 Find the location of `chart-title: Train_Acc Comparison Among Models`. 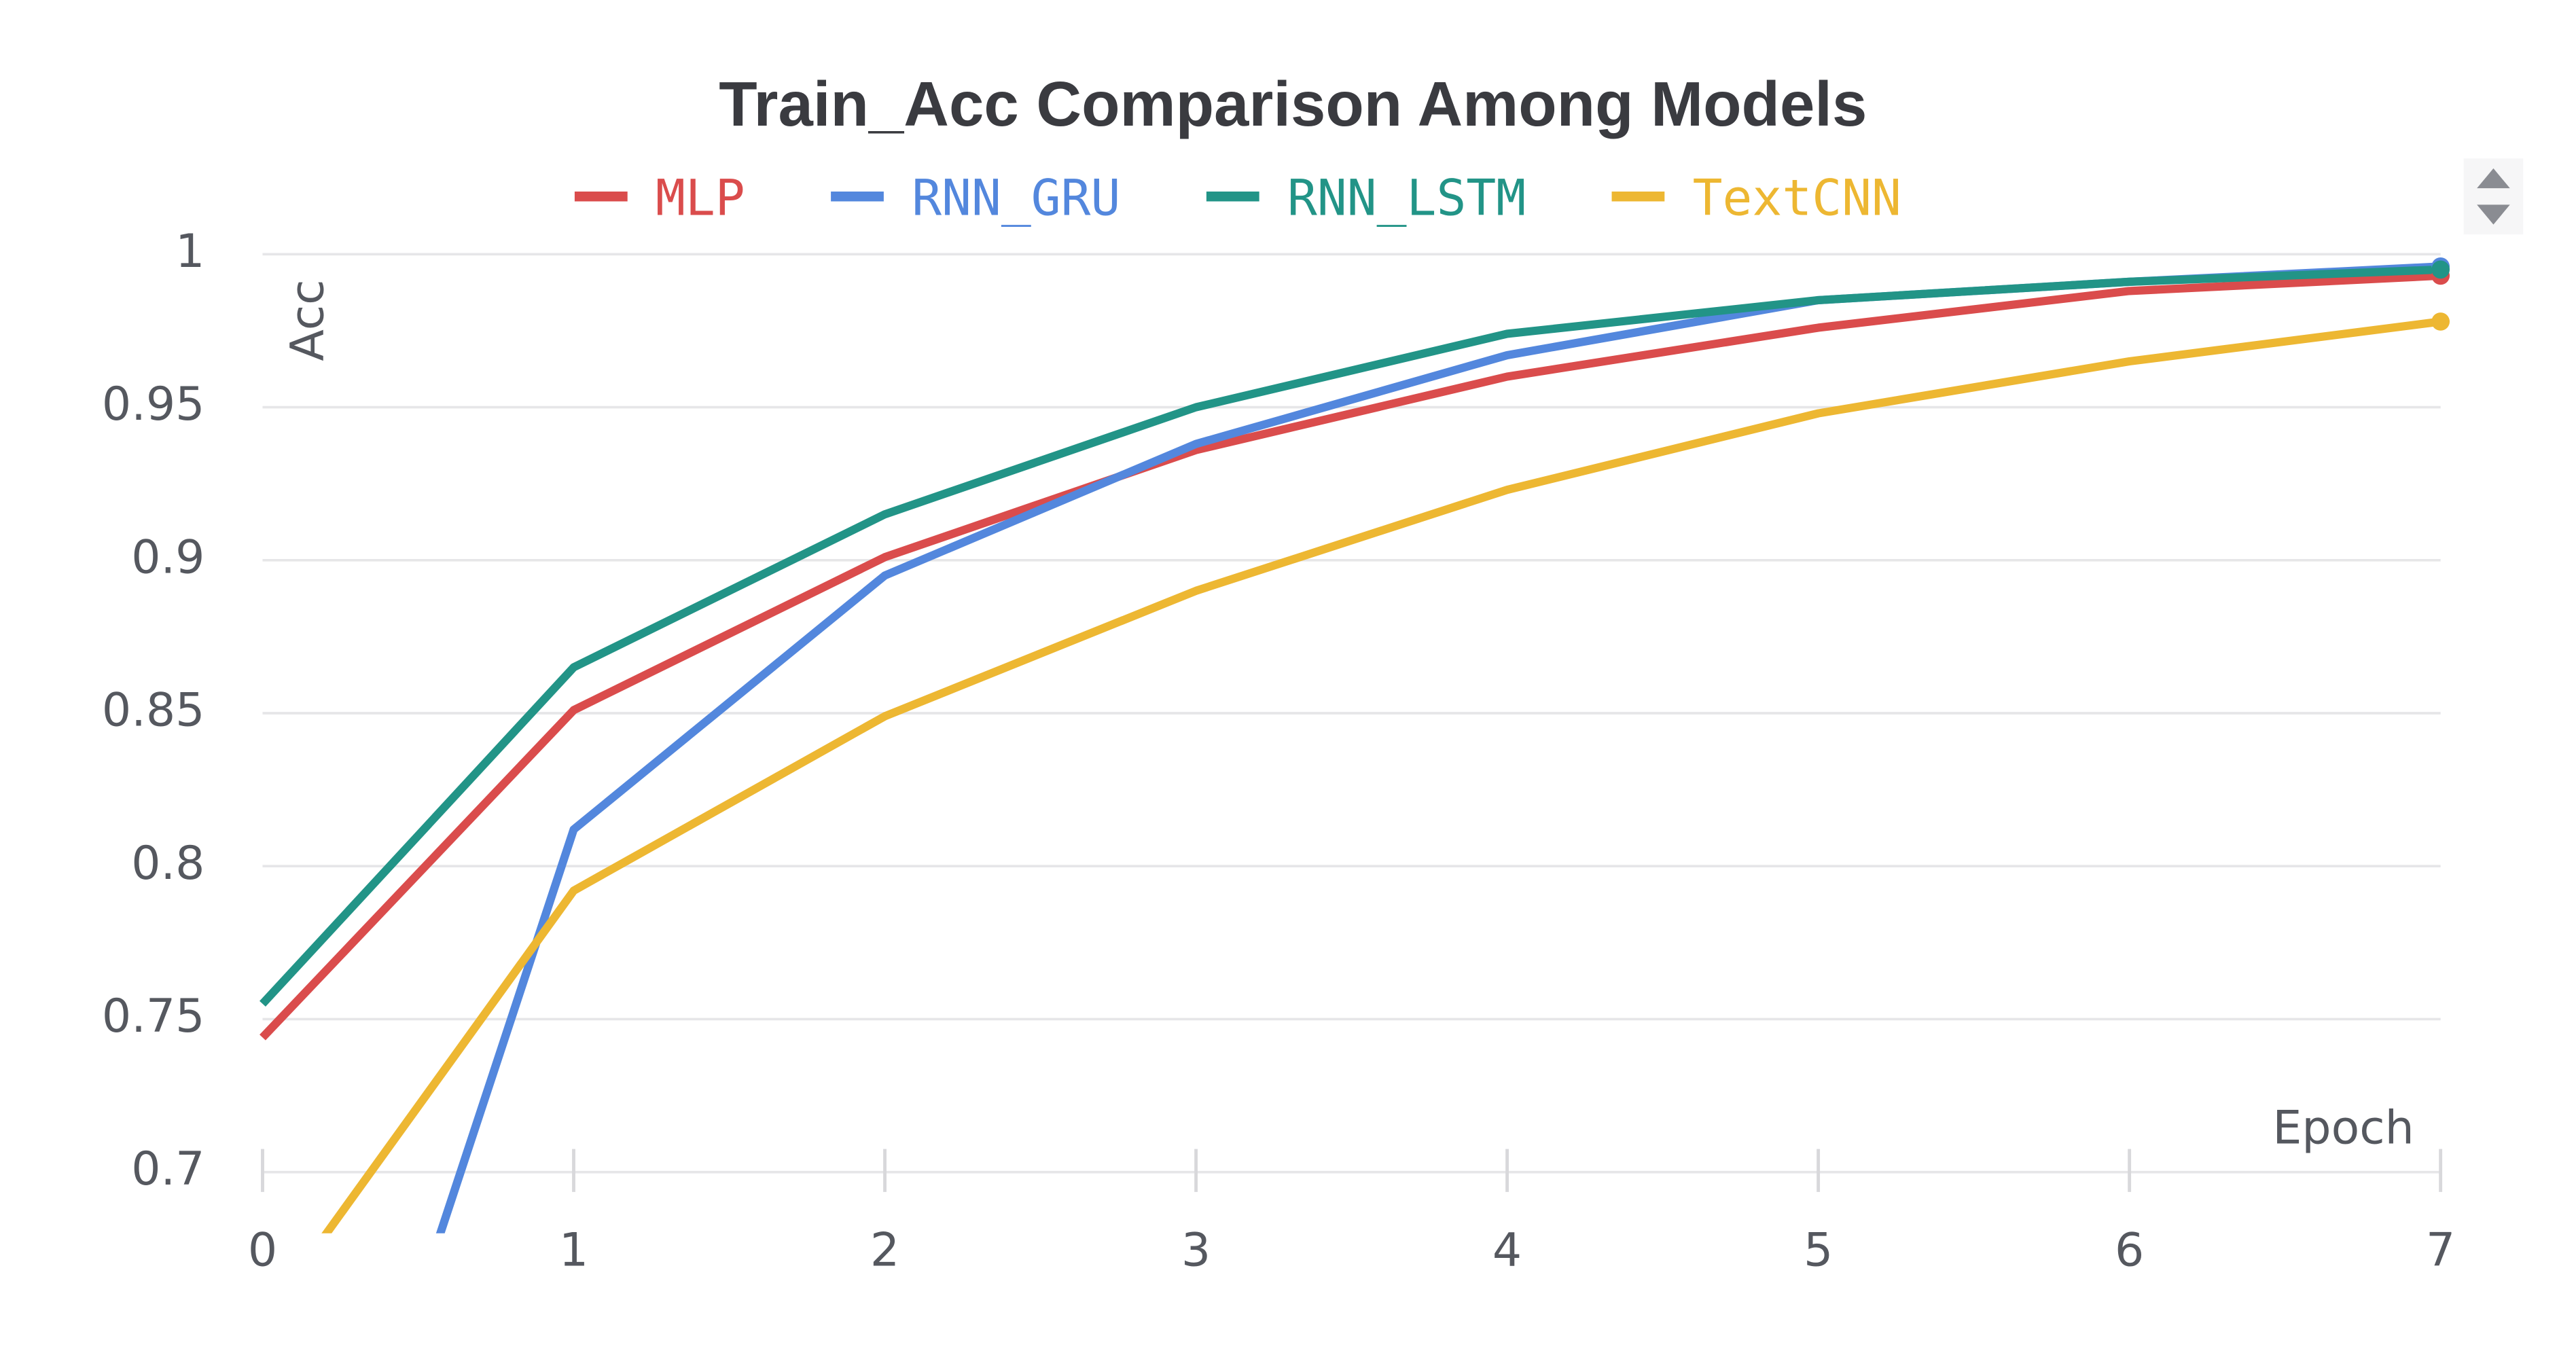

chart-title: Train_Acc Comparison Among Models is located at coordinates (1293, 104).